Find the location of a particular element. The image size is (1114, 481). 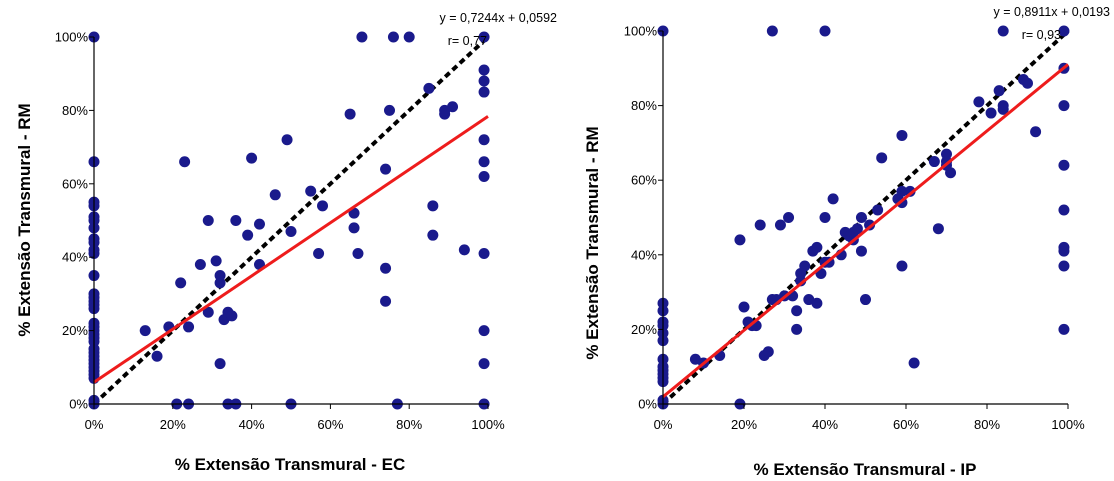

chart-left-y-tick-label: 40% is located at coordinates (75, 257).